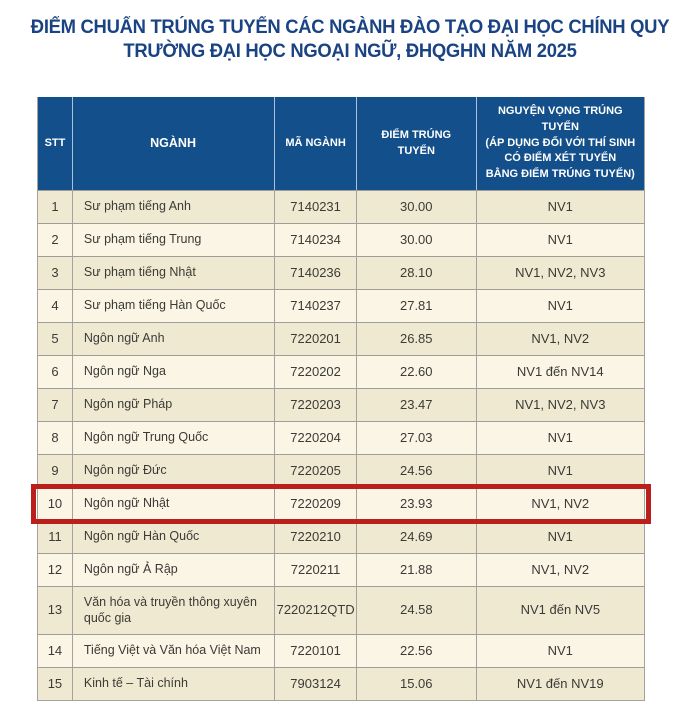  Describe the element at coordinates (55, 471) in the screenshot. I see `cell-stt: 9` at that location.